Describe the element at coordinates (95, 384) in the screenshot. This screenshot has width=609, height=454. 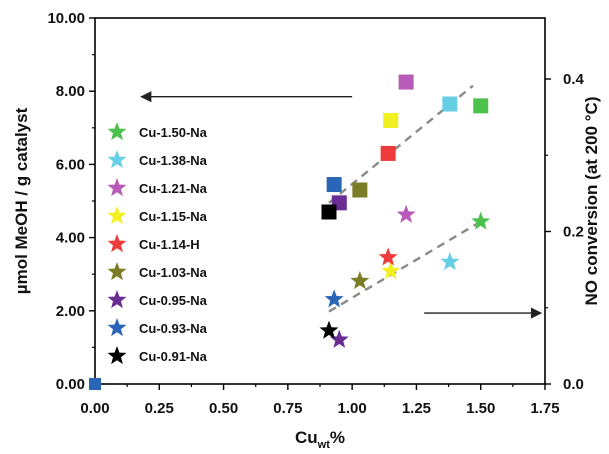
I see `data-point-origin` at that location.